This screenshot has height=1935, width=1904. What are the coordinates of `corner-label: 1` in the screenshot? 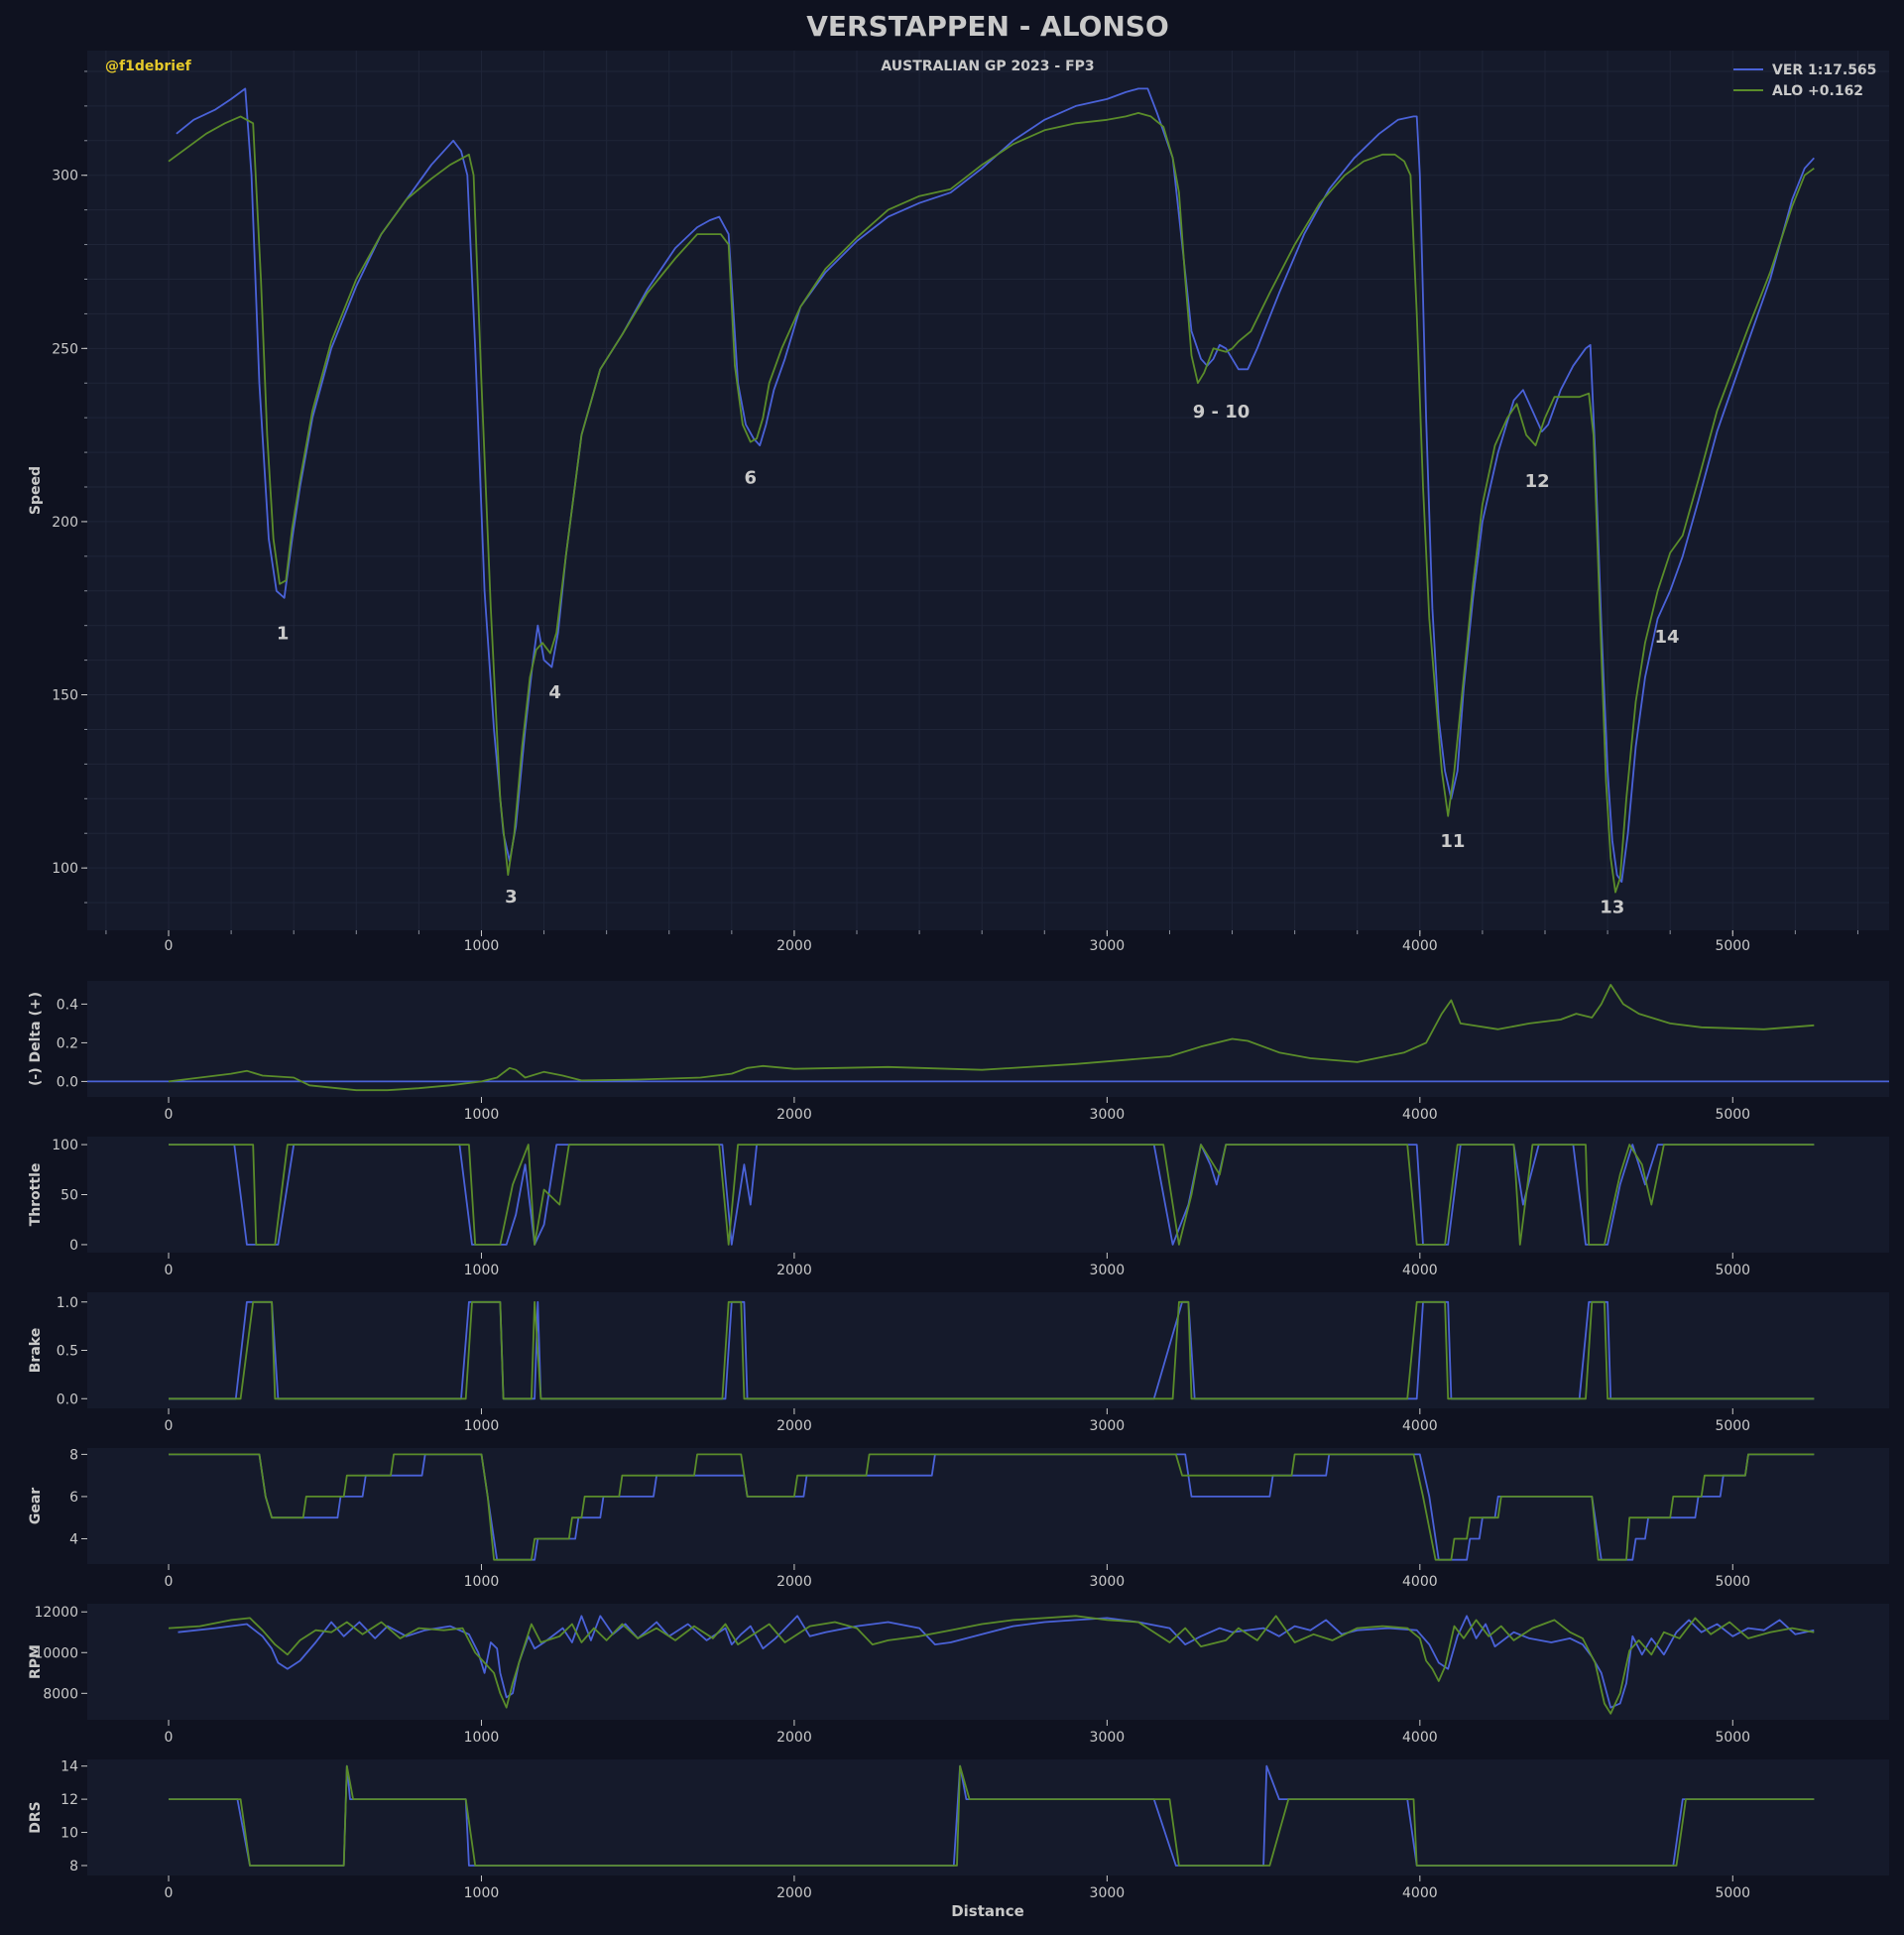 It's located at (283, 634).